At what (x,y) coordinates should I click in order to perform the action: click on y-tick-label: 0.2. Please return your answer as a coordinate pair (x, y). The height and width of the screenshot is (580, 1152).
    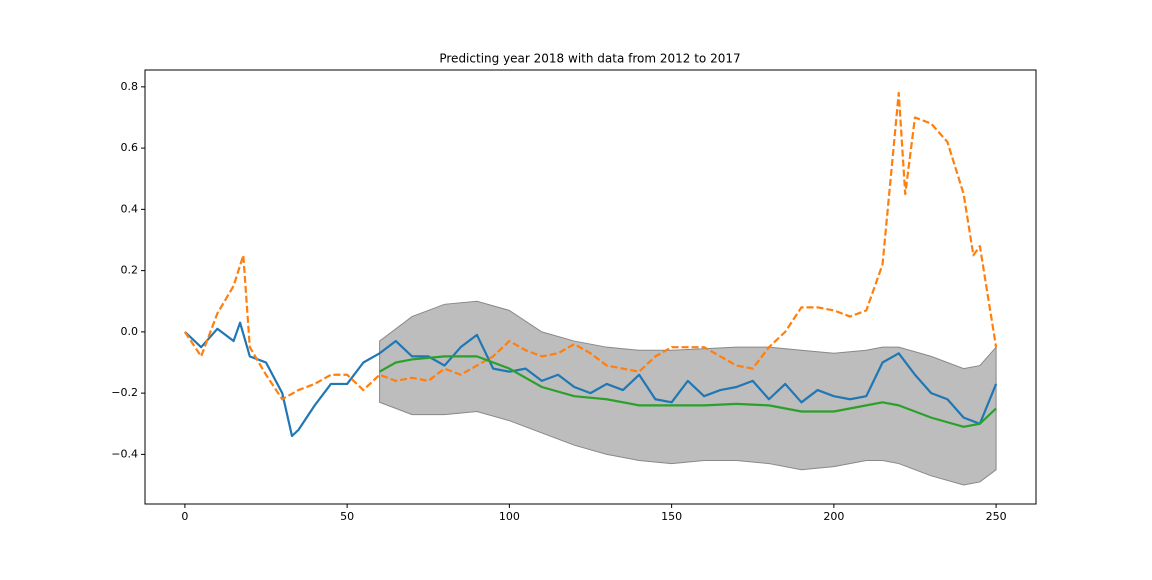
    Looking at the image, I should click on (130, 270).